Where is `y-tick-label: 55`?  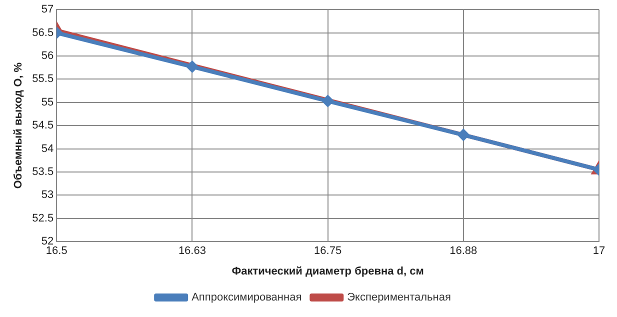
y-tick-label: 55 is located at coordinates (47, 102).